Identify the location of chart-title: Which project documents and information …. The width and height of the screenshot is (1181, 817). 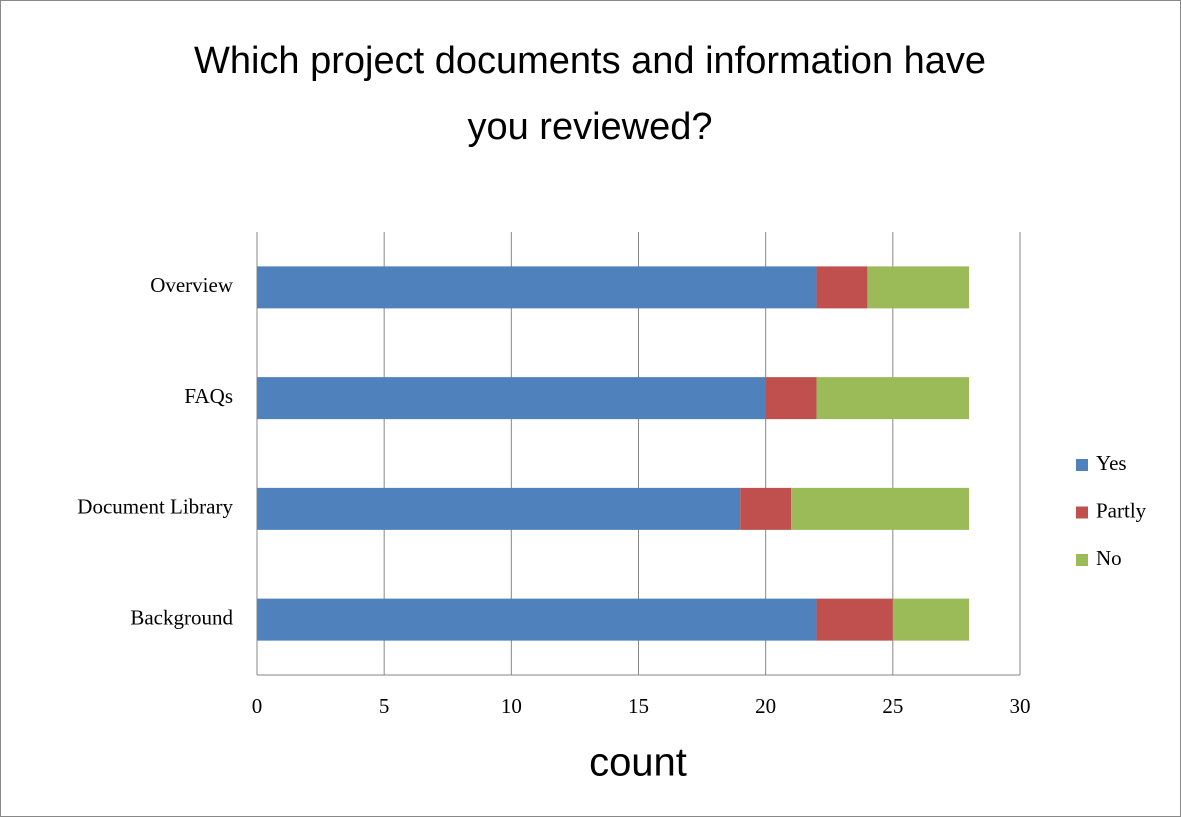
(590, 94).